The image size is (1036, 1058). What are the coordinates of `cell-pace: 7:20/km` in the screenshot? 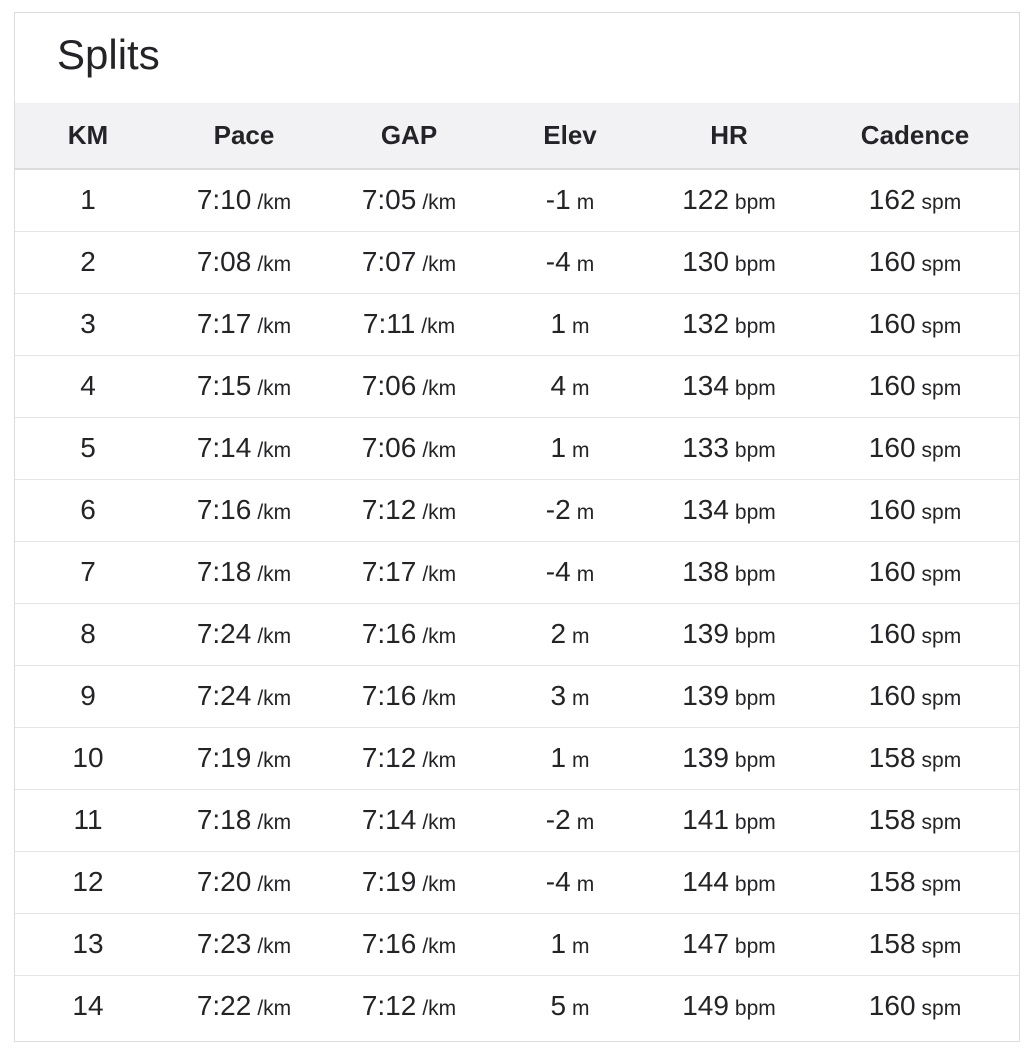 It's located at (244, 882).